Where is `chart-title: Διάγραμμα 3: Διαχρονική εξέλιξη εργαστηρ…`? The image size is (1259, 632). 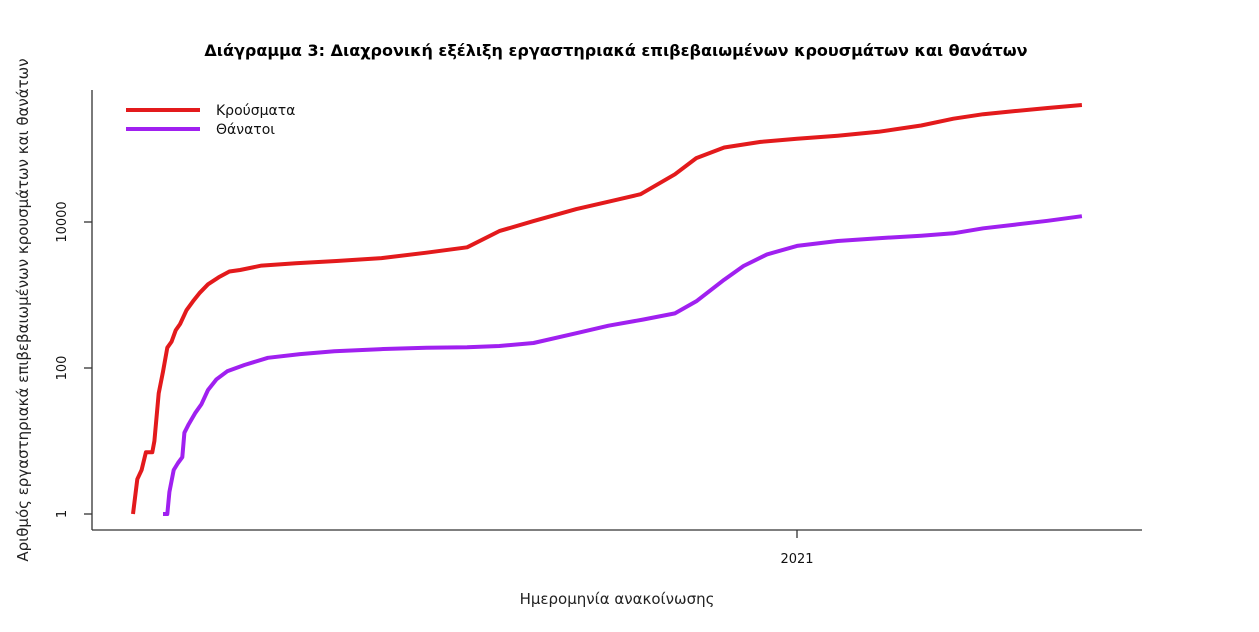 chart-title: Διάγραμμα 3: Διαχρονική εξέλιξη εργαστηρ… is located at coordinates (615, 50).